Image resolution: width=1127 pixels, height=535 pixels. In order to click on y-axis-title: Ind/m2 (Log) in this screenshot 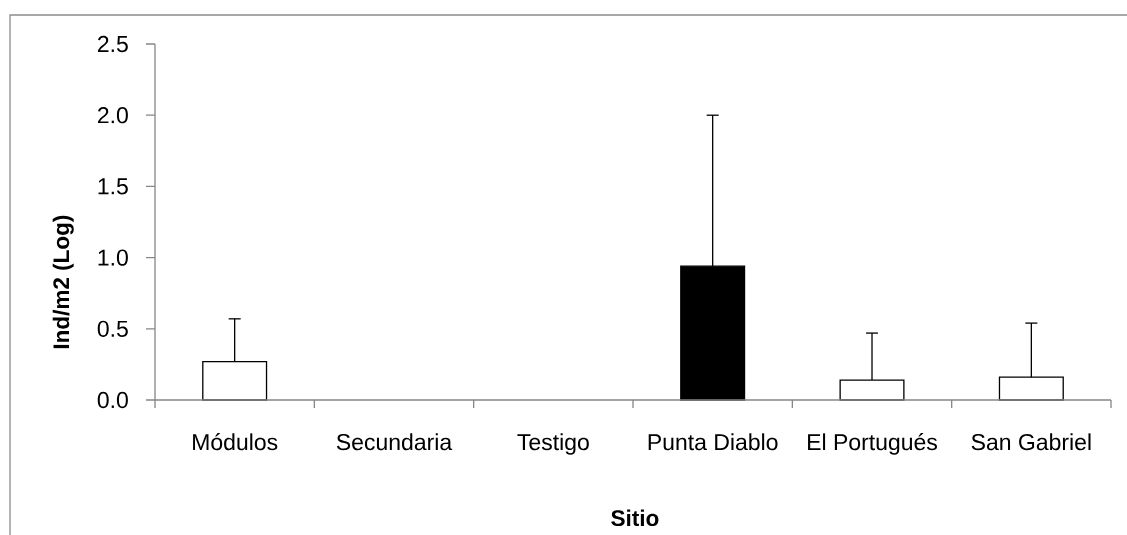, I will do `click(63, 282)`.